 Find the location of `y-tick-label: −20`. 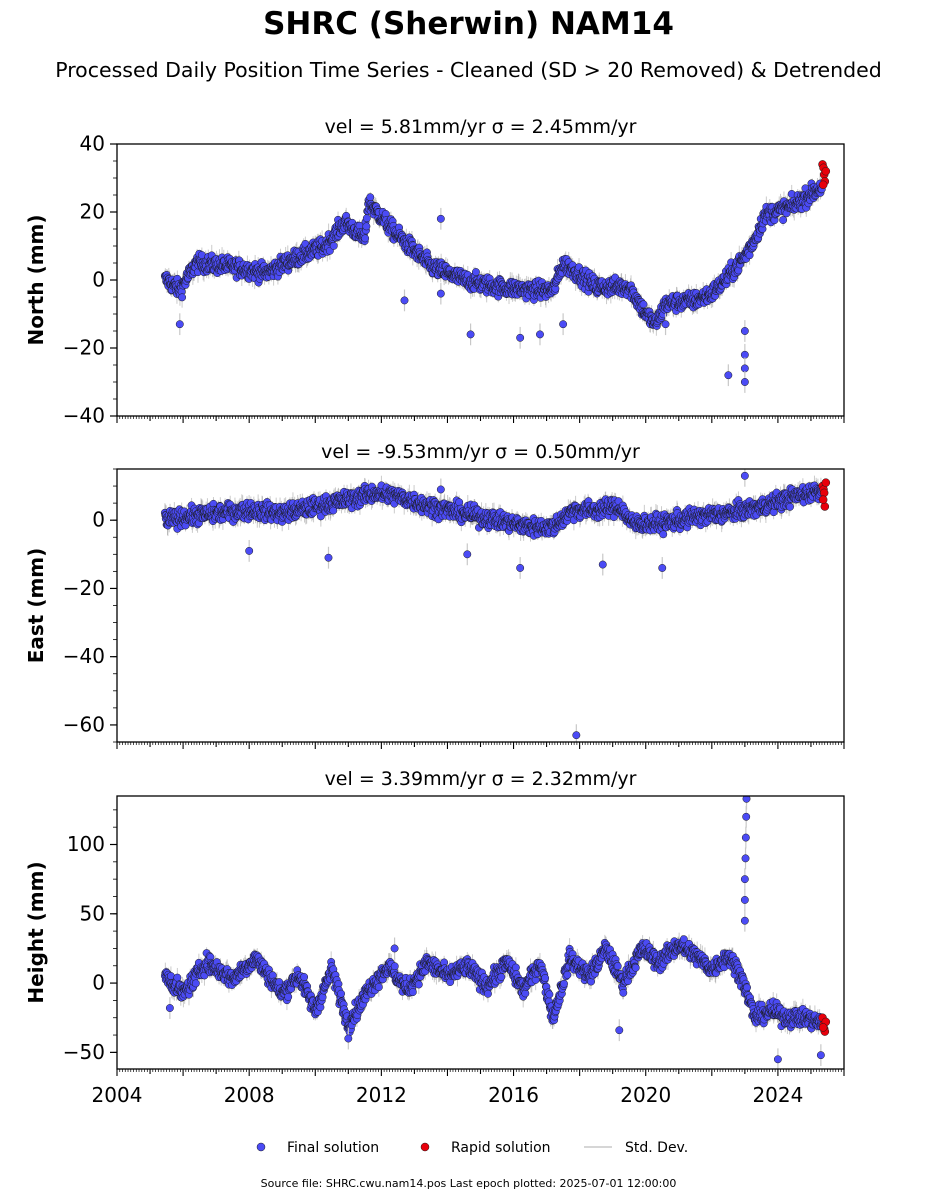

y-tick-label: −20 is located at coordinates (84, 348).